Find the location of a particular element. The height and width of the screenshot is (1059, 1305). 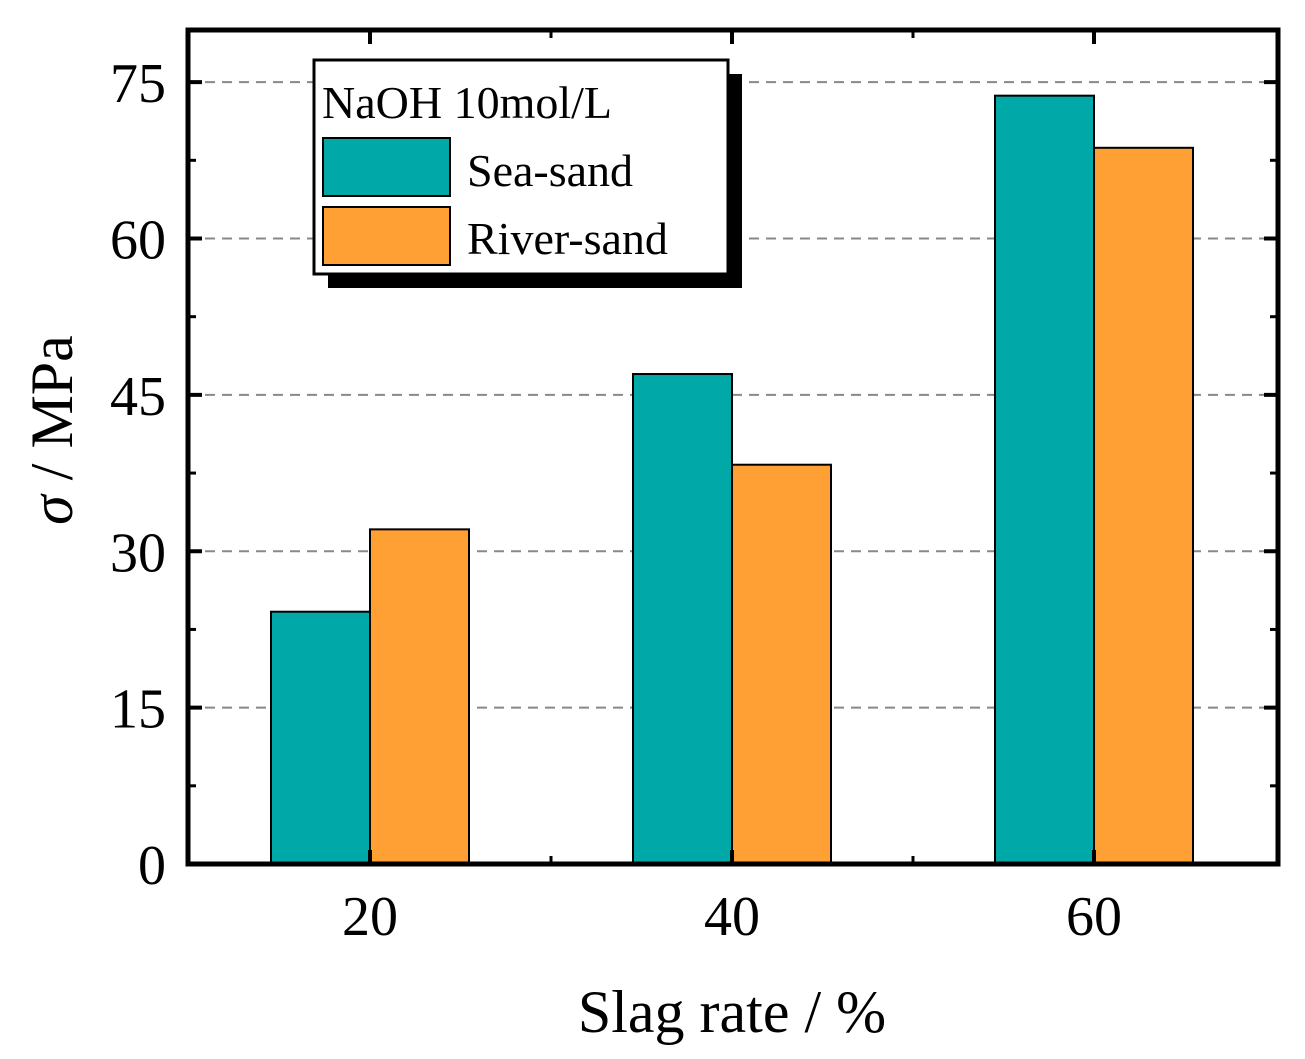

x-tick-label-60: 60 is located at coordinates (1094, 917).